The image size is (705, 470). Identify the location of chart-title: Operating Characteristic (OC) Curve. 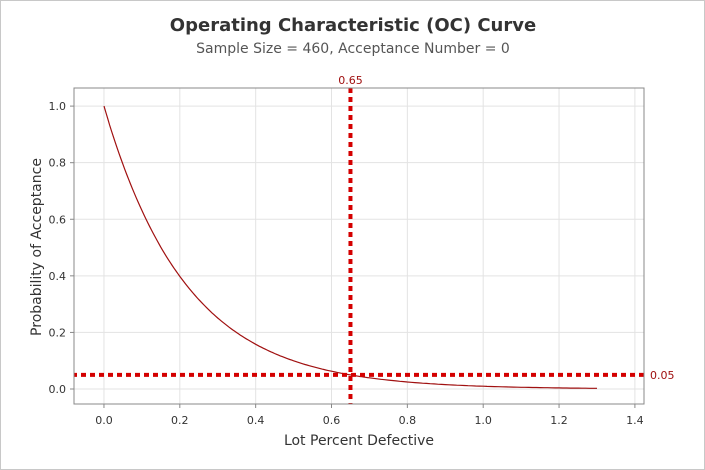
(353, 25).